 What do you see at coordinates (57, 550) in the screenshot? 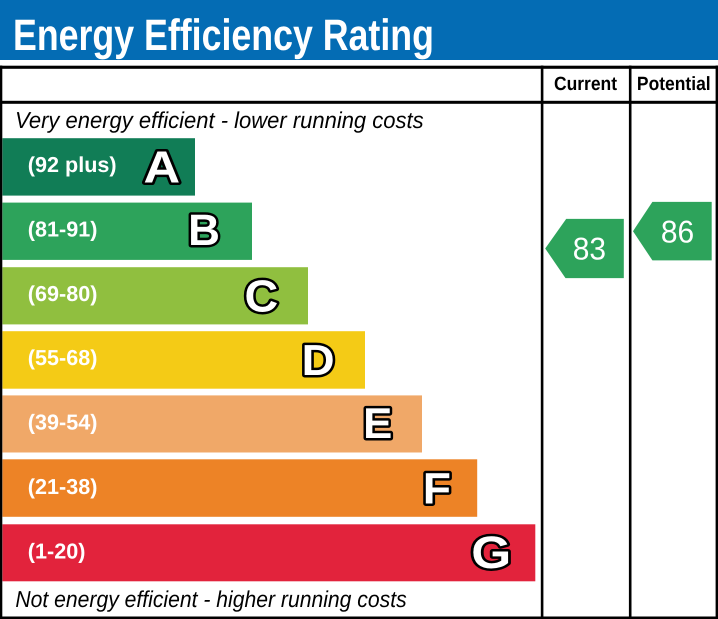
I see `svg-text: (1-20)` at bounding box center [57, 550].